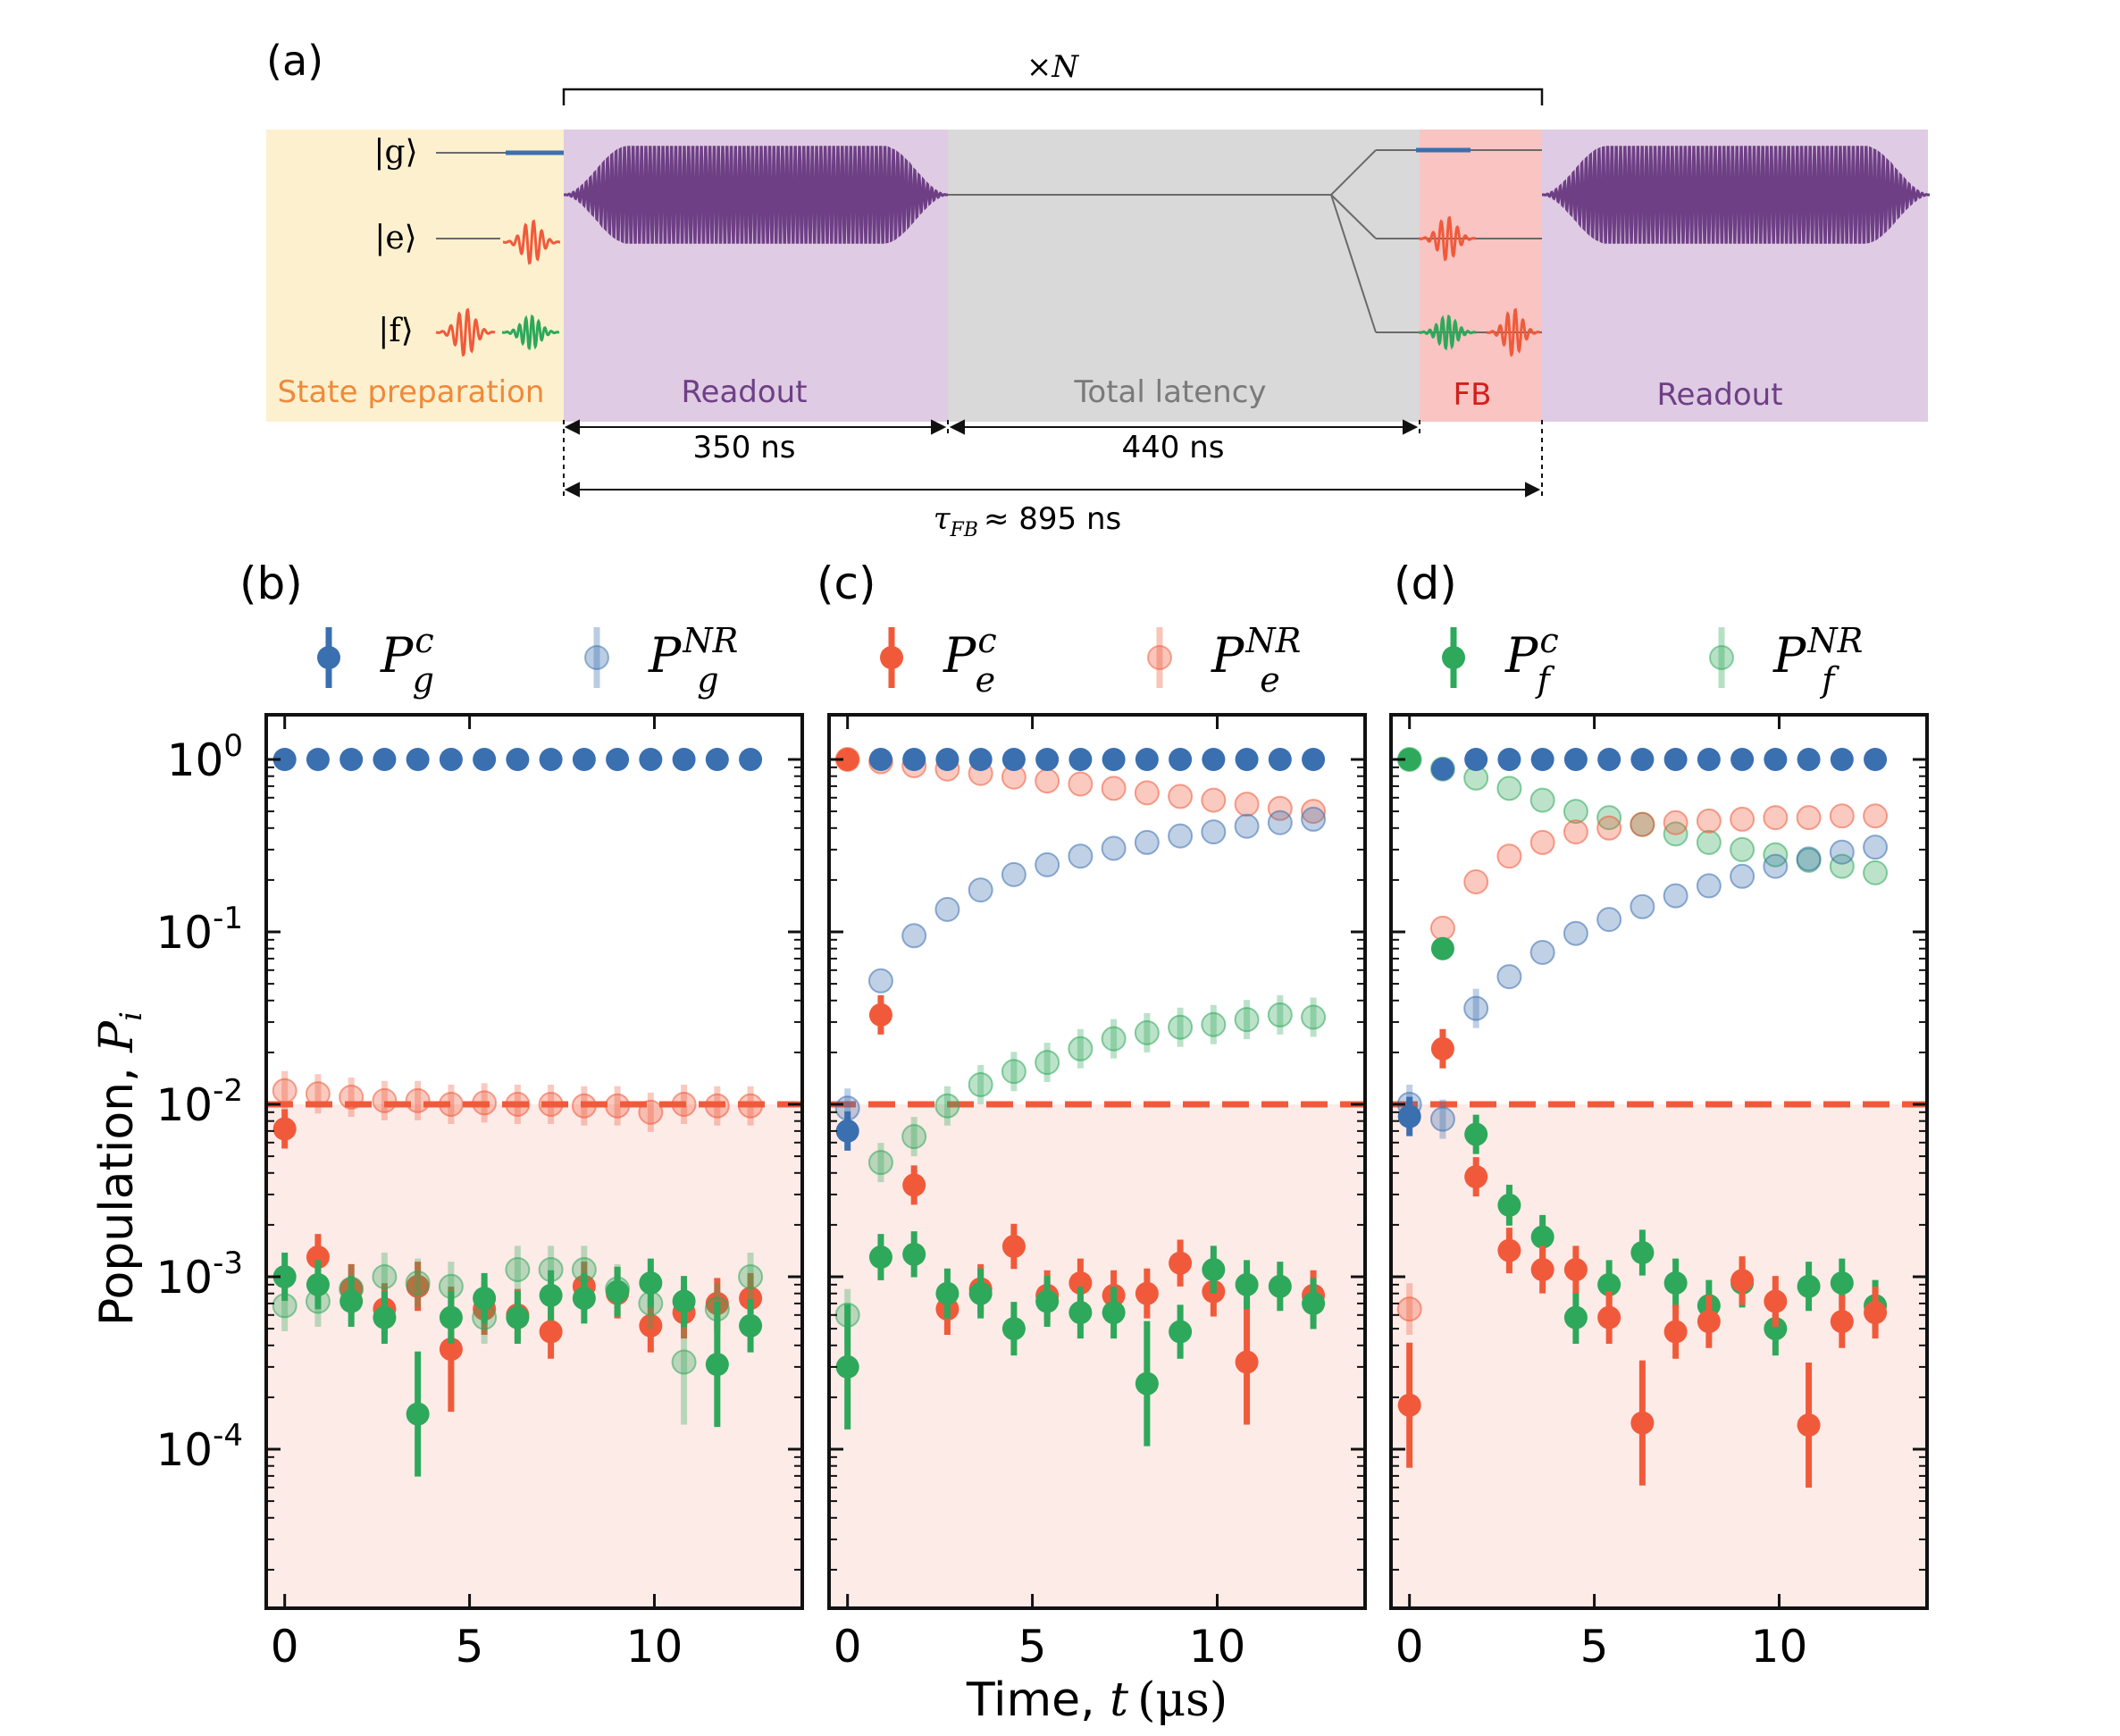 This screenshot has width=2120, height=1736. What do you see at coordinates (1080, 1168) in the screenshot?
I see `series-f-nr` at bounding box center [1080, 1168].